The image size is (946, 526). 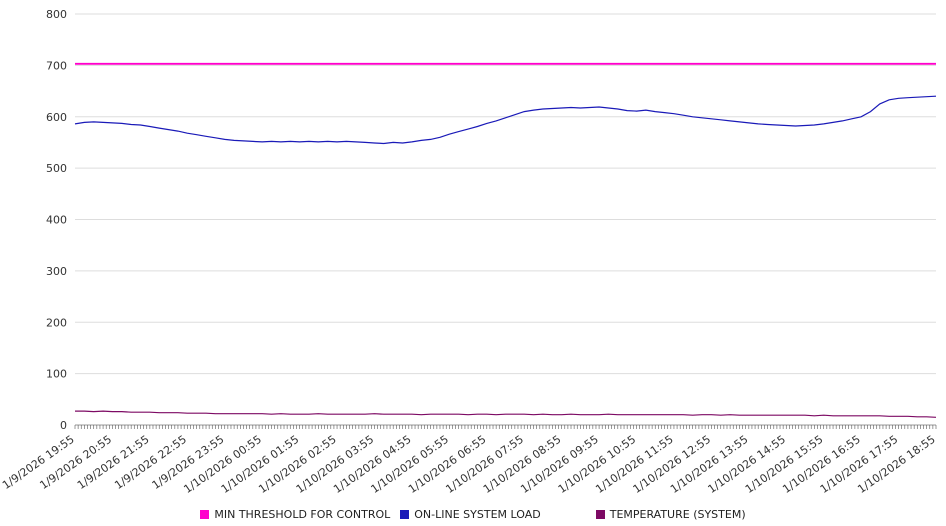 What do you see at coordinates (405, 514) in the screenshot?
I see `system-load-swatch-icon` at bounding box center [405, 514].